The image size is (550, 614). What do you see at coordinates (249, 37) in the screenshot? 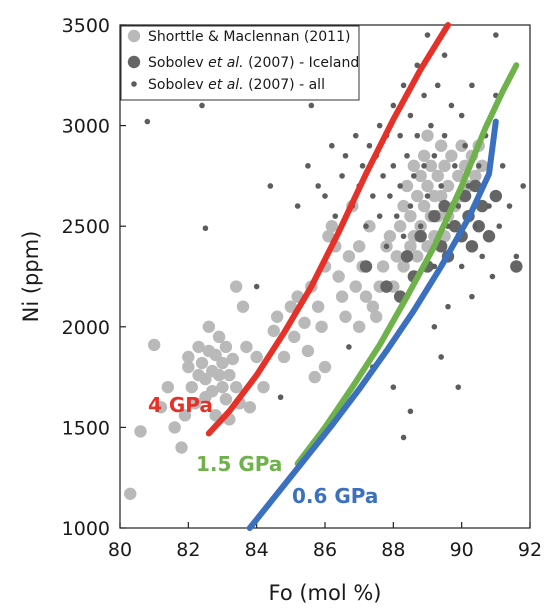
I see `legend-label-part: Shorttle & Maclennan (2011)` at bounding box center [249, 37].